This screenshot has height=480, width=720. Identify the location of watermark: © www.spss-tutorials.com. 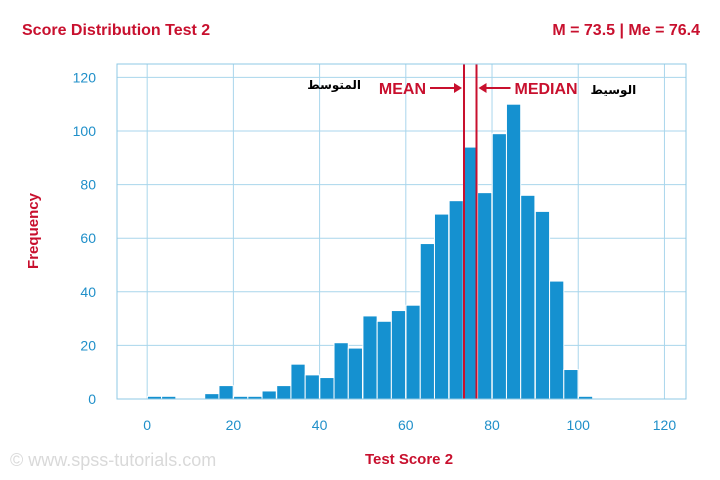
(113, 460).